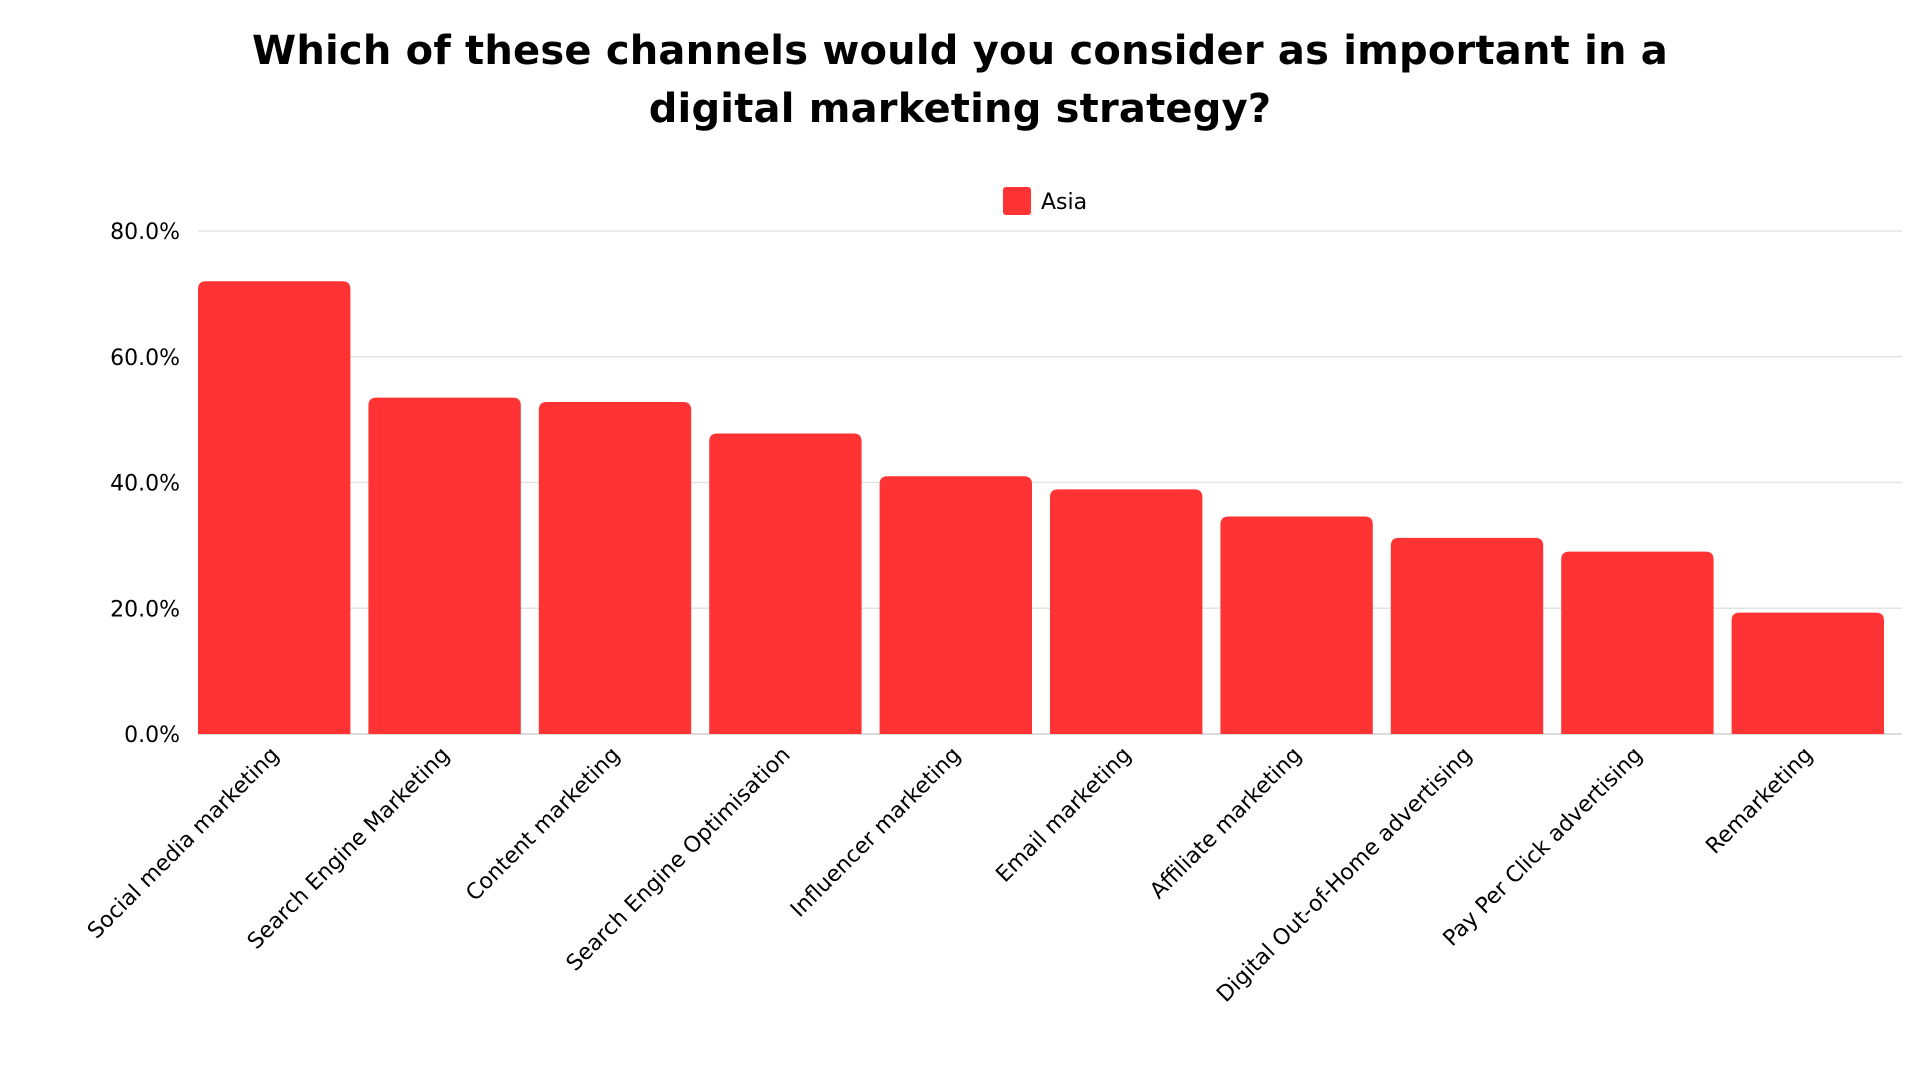 The width and height of the screenshot is (1920, 1080). What do you see at coordinates (183, 843) in the screenshot?
I see `x-tick-label: Social media marketing` at bounding box center [183, 843].